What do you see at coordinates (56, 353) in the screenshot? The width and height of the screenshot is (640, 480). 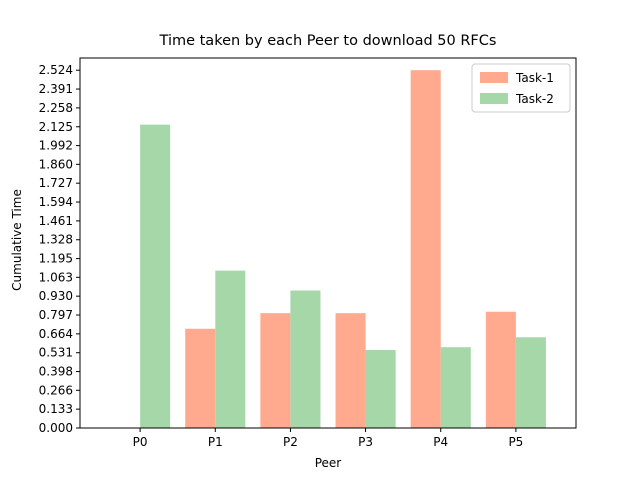 I see `y-tick-label: 0.531` at bounding box center [56, 353].